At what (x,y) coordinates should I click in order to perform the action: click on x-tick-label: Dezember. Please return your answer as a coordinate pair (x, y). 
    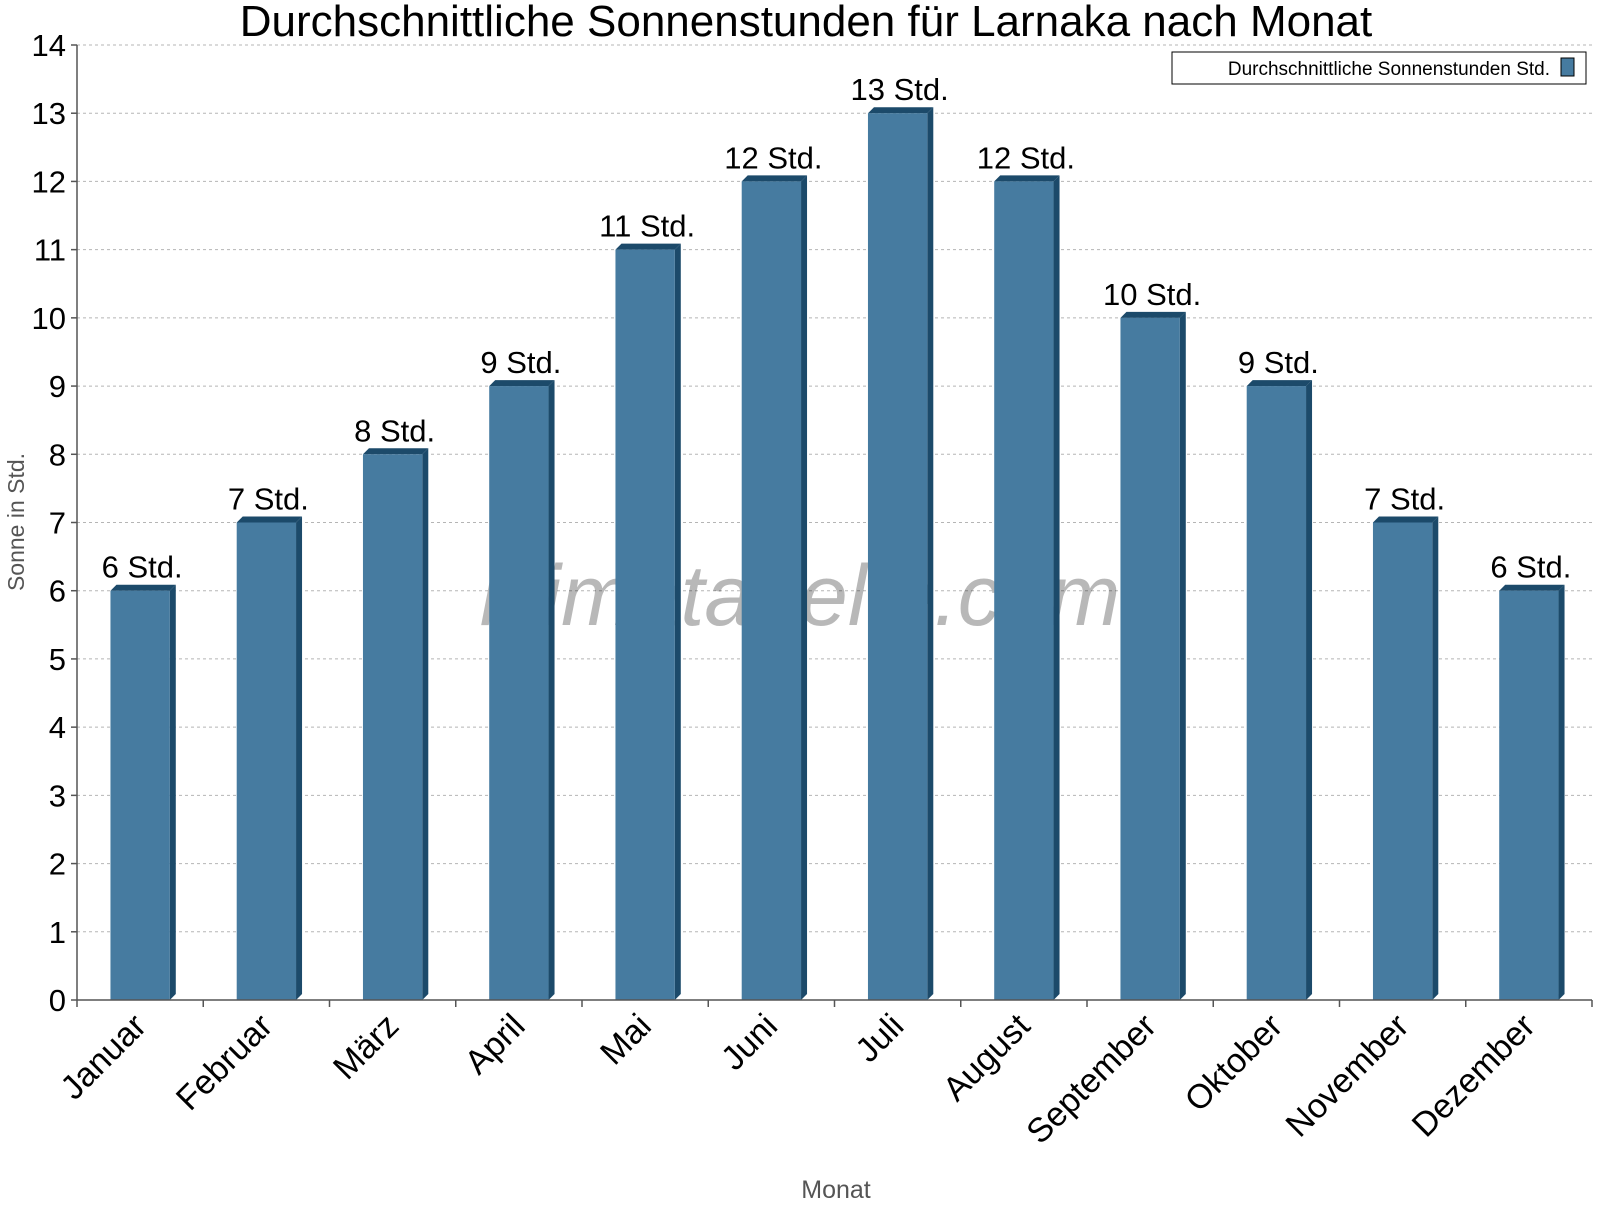
    Looking at the image, I should click on (1474, 1076).